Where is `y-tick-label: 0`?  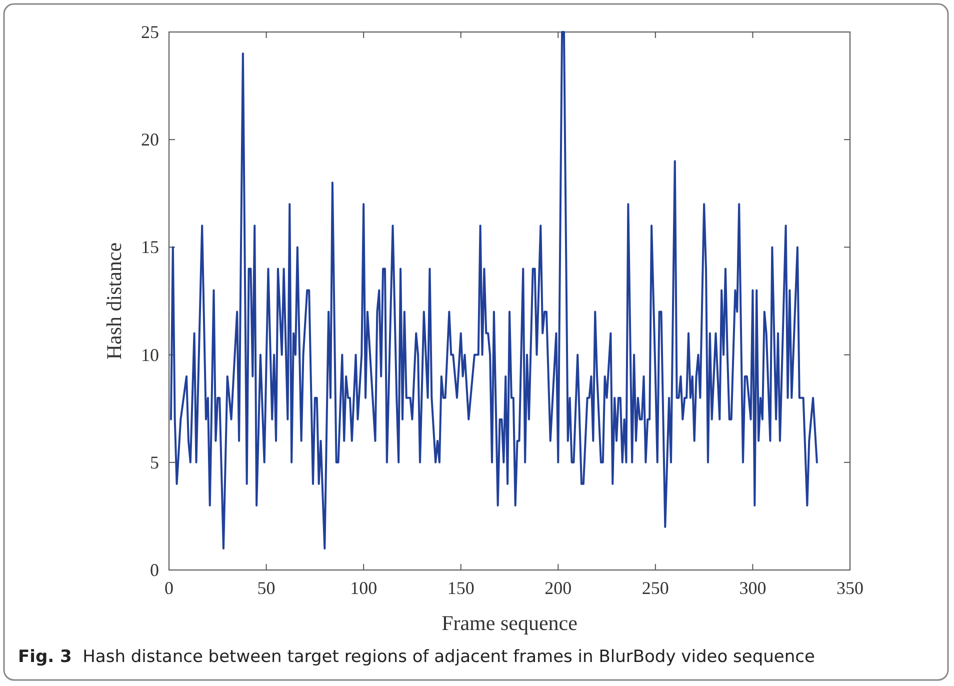 y-tick-label: 0 is located at coordinates (154, 570).